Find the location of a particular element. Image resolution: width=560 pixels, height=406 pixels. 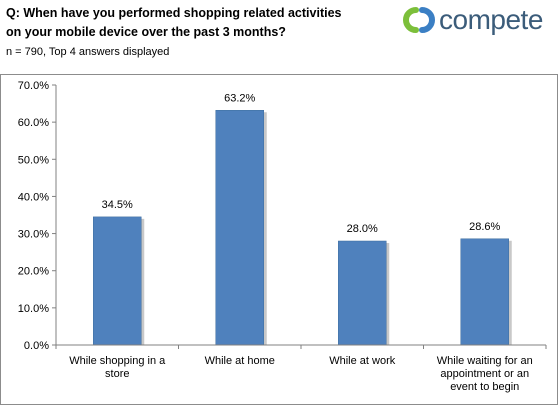

sample-note: n = 790, Top 4 answers displayed is located at coordinates (88, 52).